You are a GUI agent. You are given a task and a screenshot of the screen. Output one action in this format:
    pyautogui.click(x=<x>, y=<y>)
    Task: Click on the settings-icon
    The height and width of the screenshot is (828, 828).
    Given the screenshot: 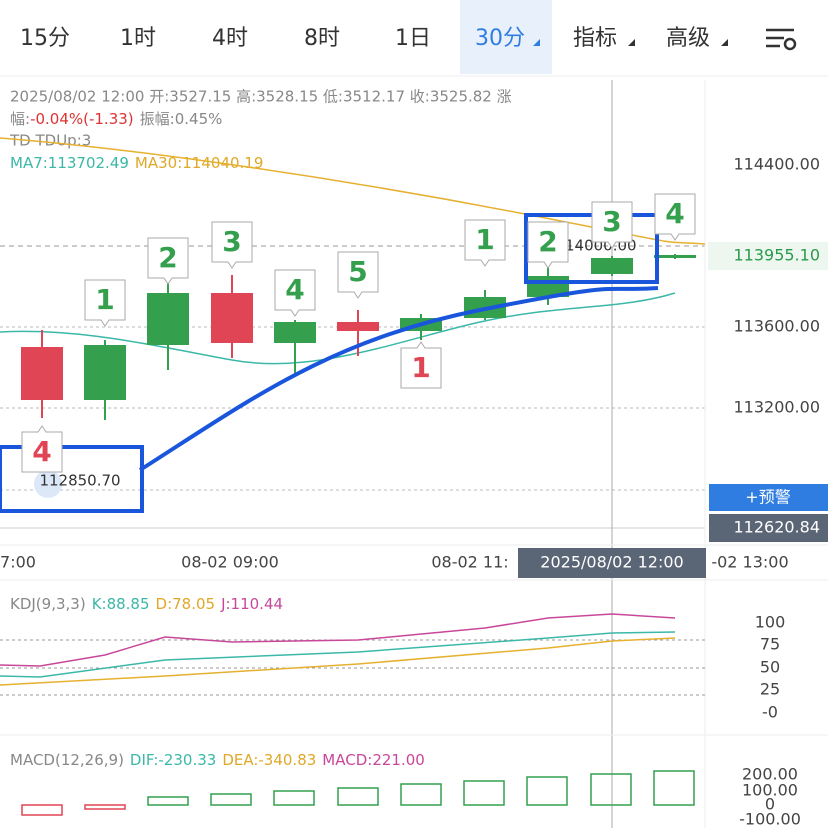 What is the action you would take?
    pyautogui.click(x=781, y=39)
    